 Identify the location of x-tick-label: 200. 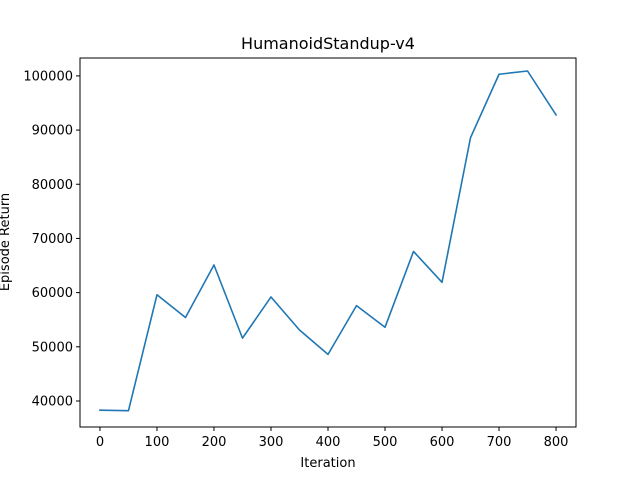
(214, 442).